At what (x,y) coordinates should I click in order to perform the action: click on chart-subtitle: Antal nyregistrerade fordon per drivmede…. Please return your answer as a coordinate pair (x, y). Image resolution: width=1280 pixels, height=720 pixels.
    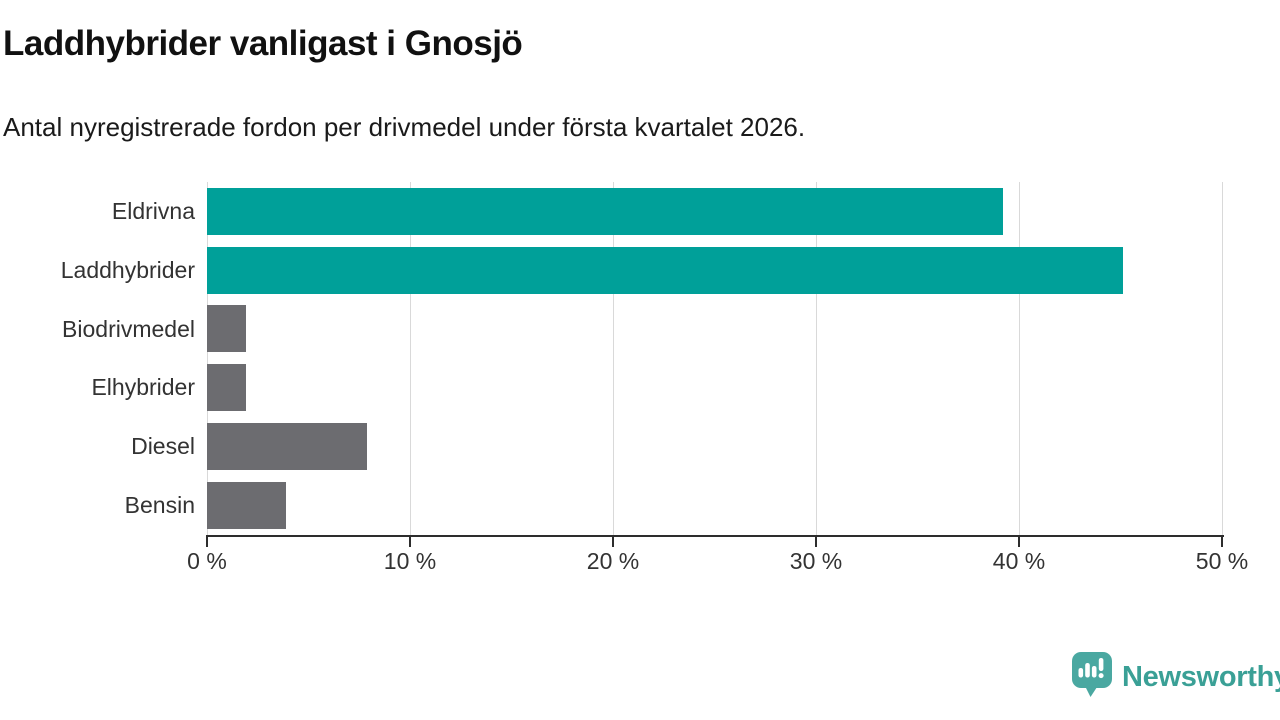
    Looking at the image, I should click on (404, 127).